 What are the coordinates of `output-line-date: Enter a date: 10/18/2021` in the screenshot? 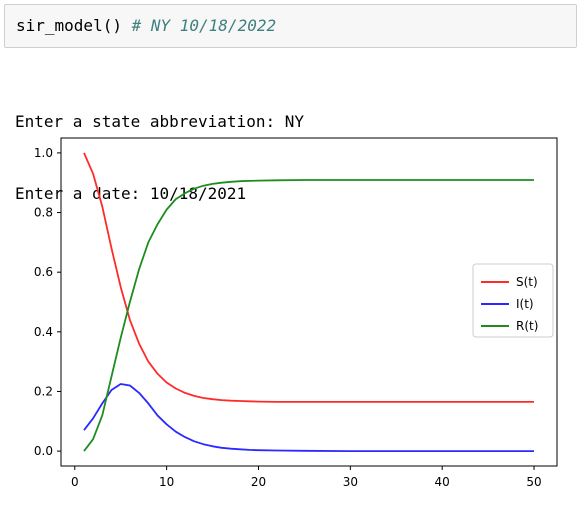 It's located at (159, 194).